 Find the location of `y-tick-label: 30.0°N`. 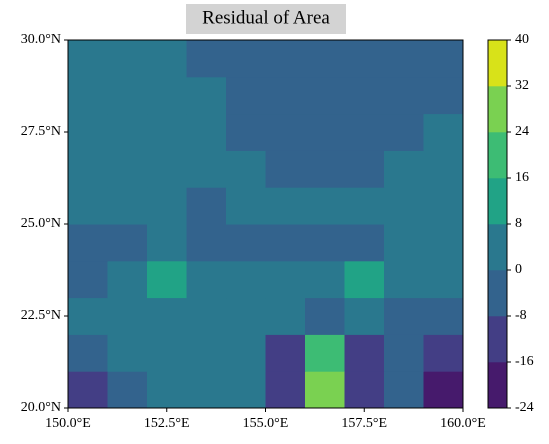

y-tick-label: 30.0°N is located at coordinates (41, 39).